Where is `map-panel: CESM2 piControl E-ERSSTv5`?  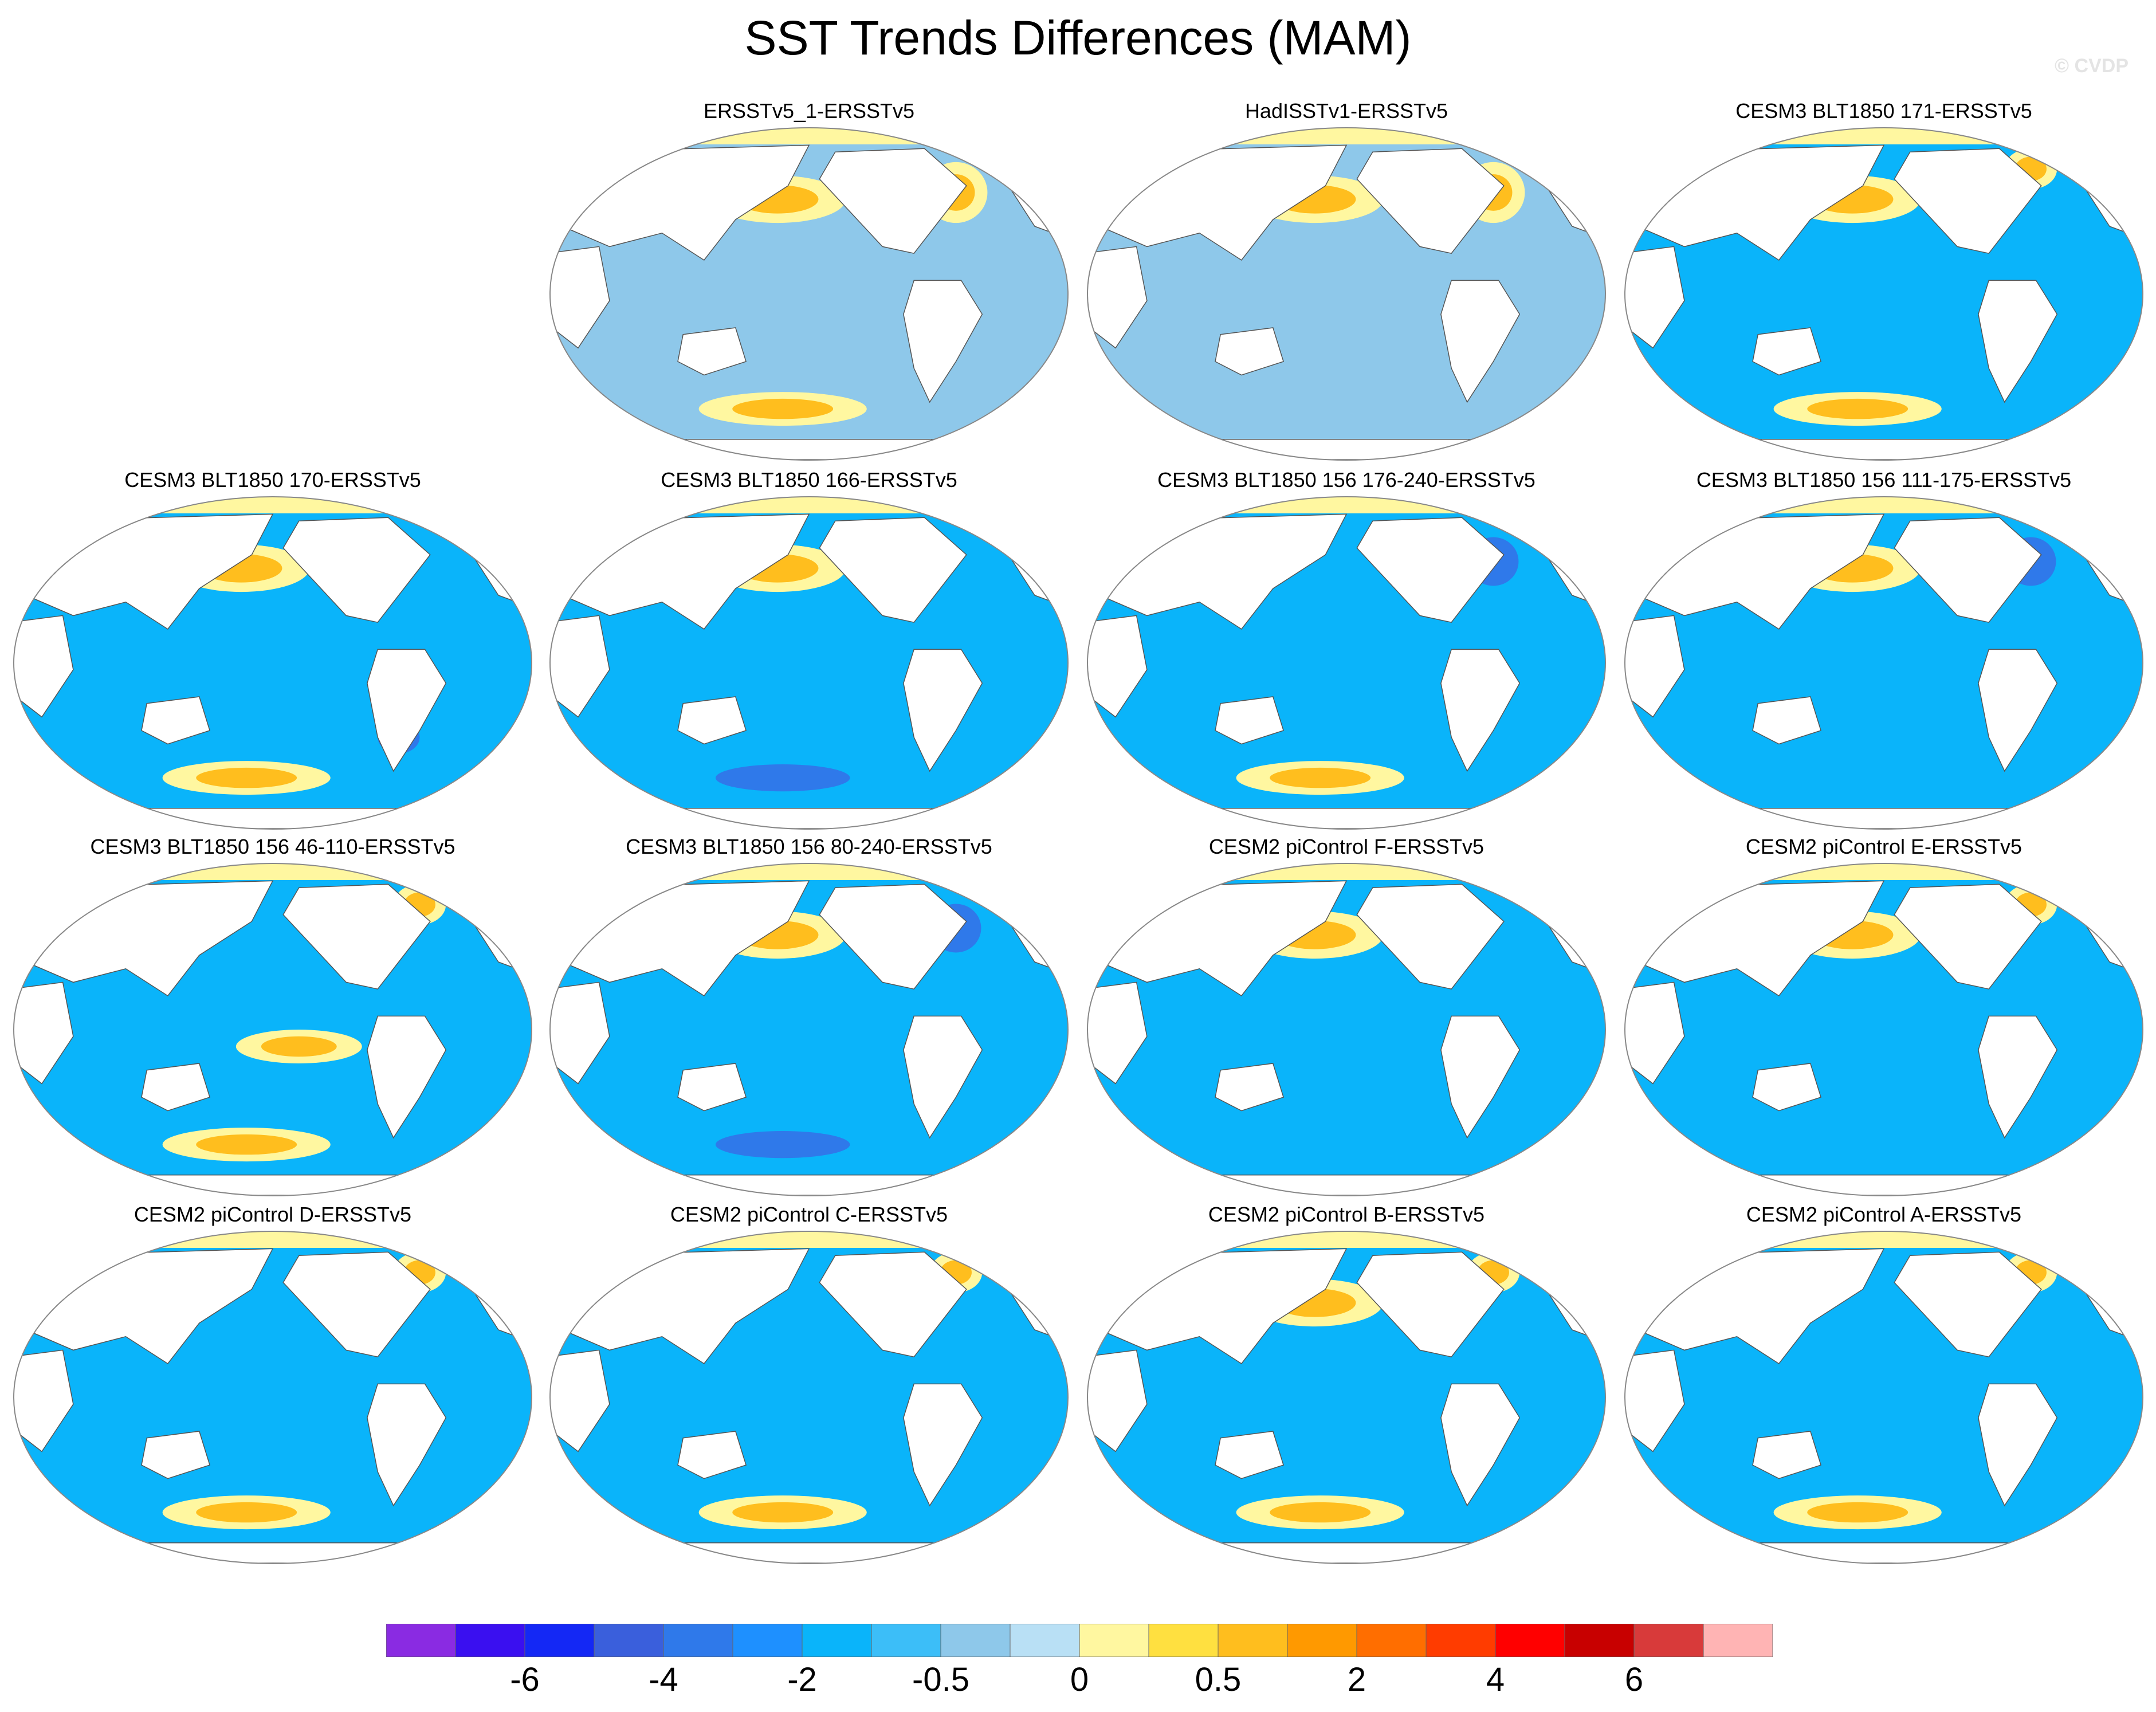 map-panel: CESM2 piControl E-ERSSTv5 is located at coordinates (1883, 1018).